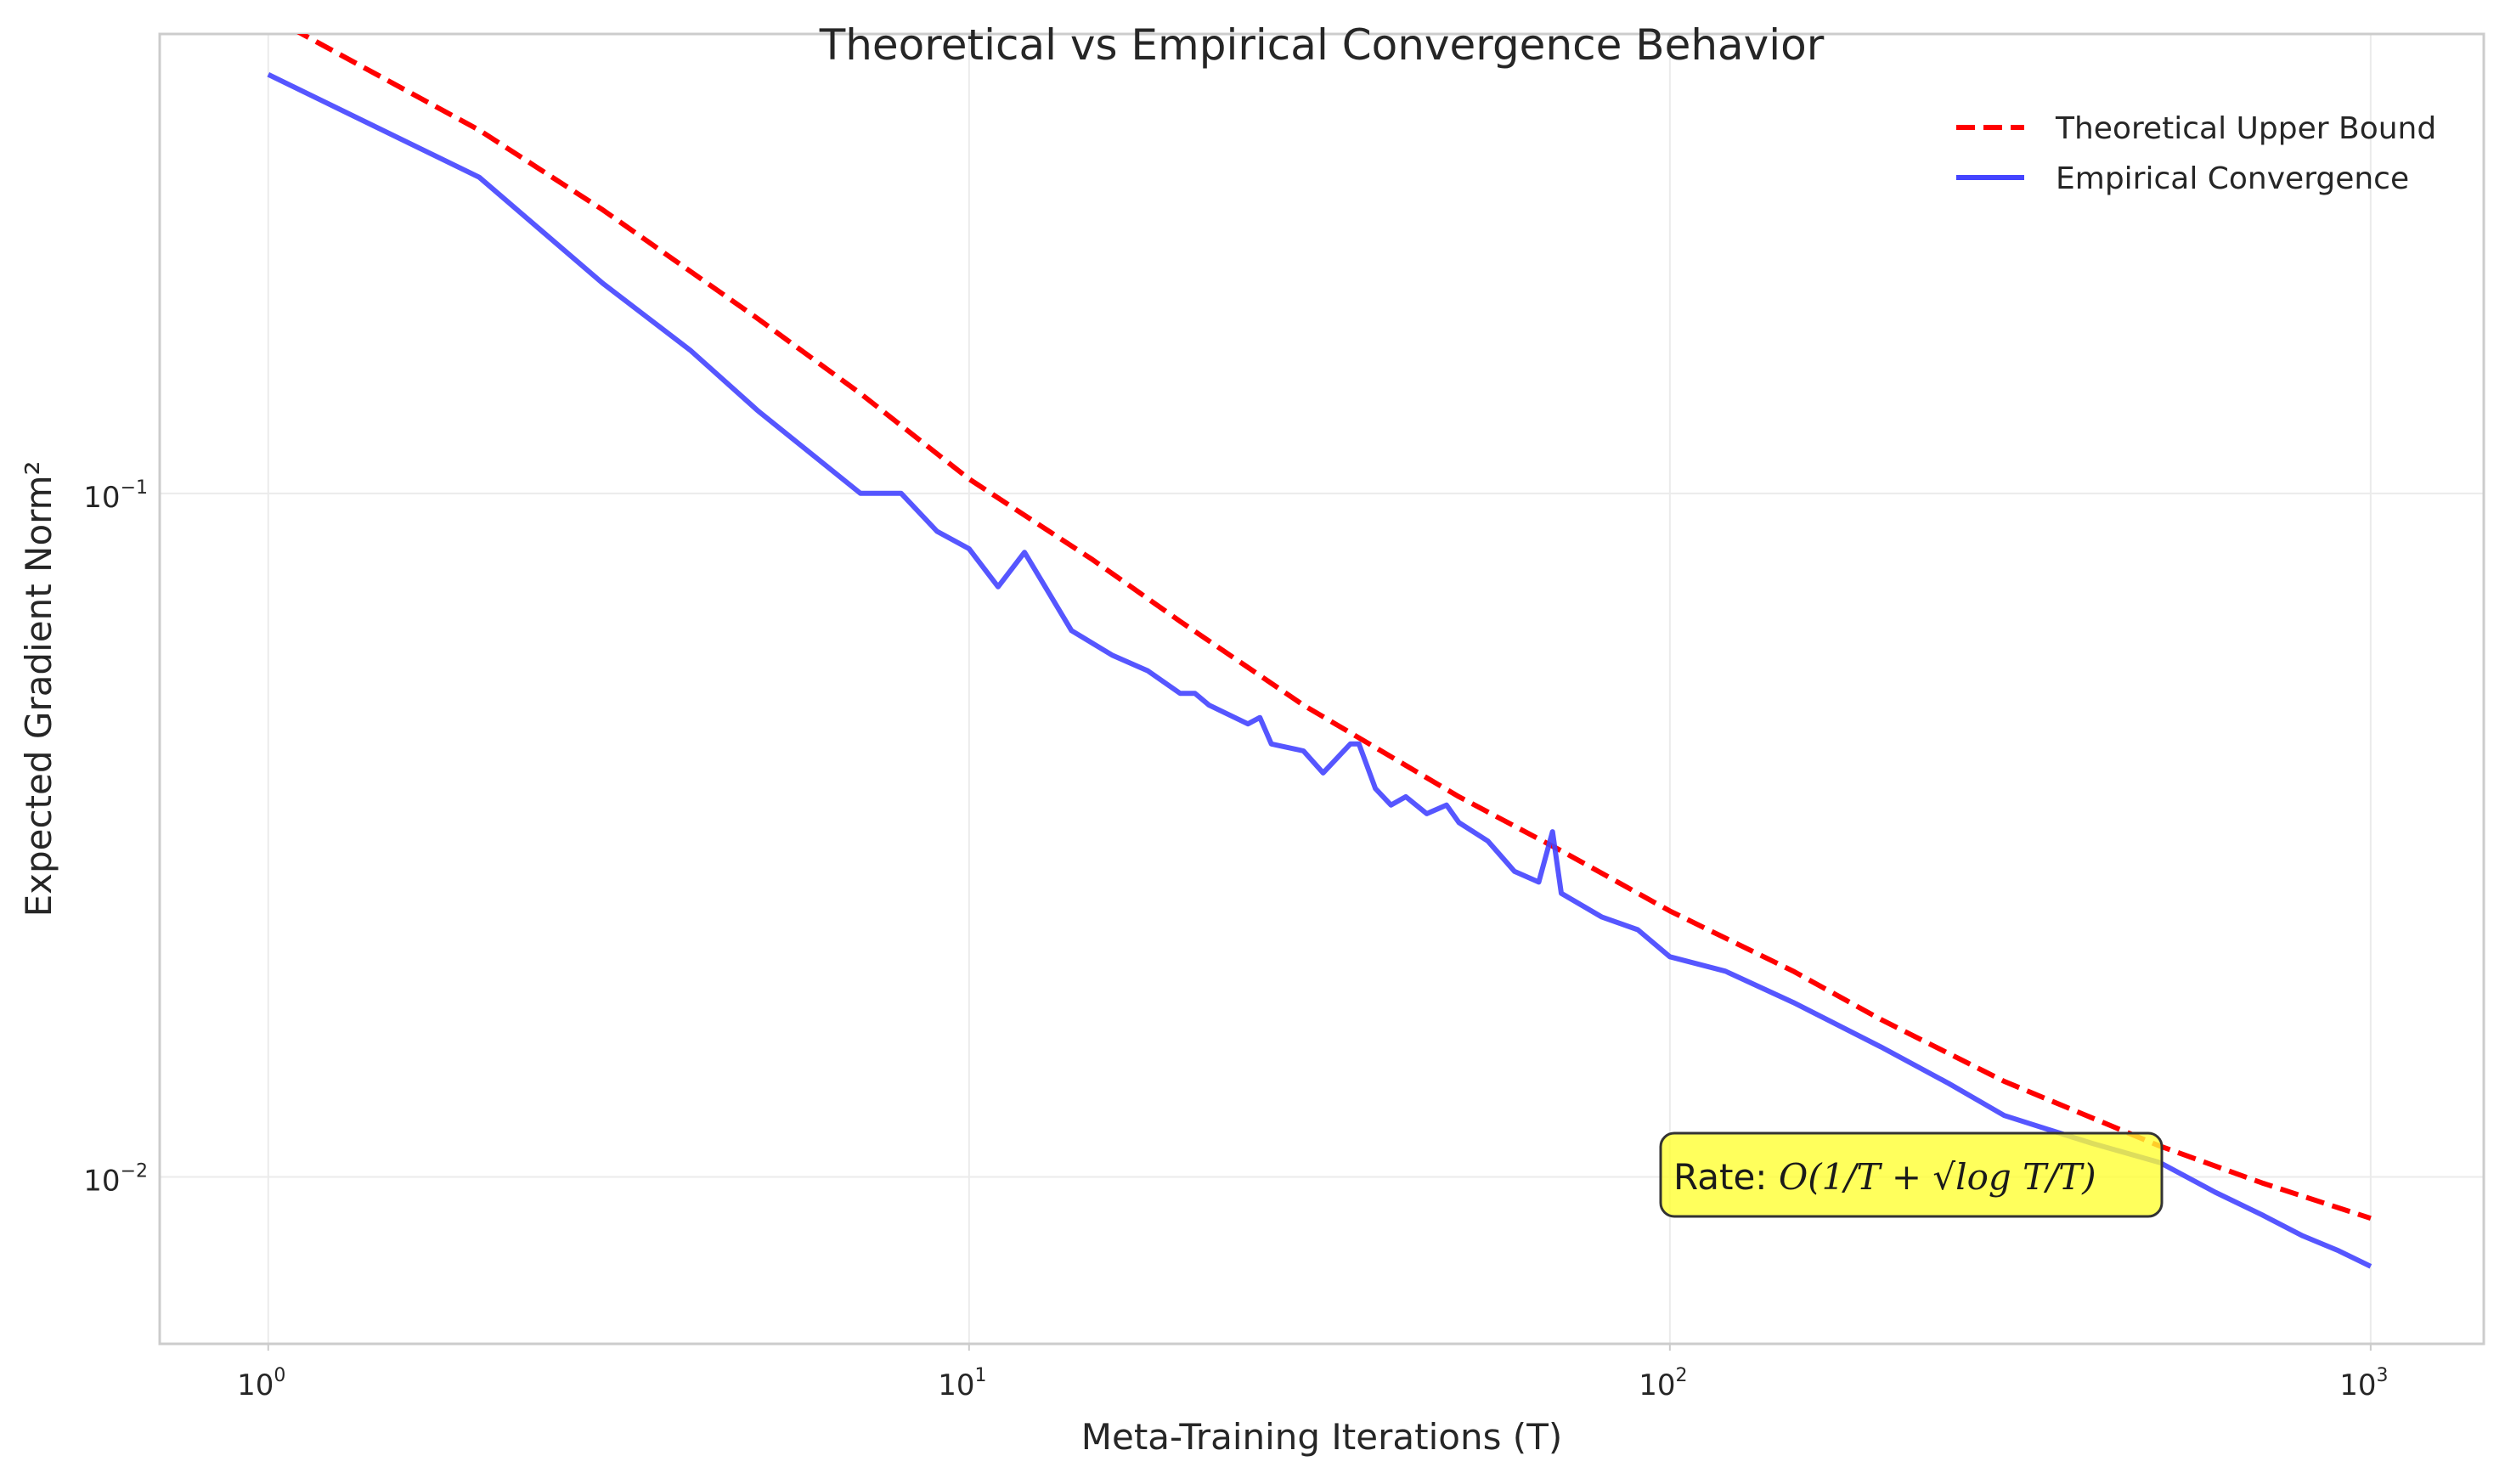 This screenshot has width=2505, height=1484. I want to click on rate-annotation: Rate: O(1/T + √log T/T), so click(1911, 1174).